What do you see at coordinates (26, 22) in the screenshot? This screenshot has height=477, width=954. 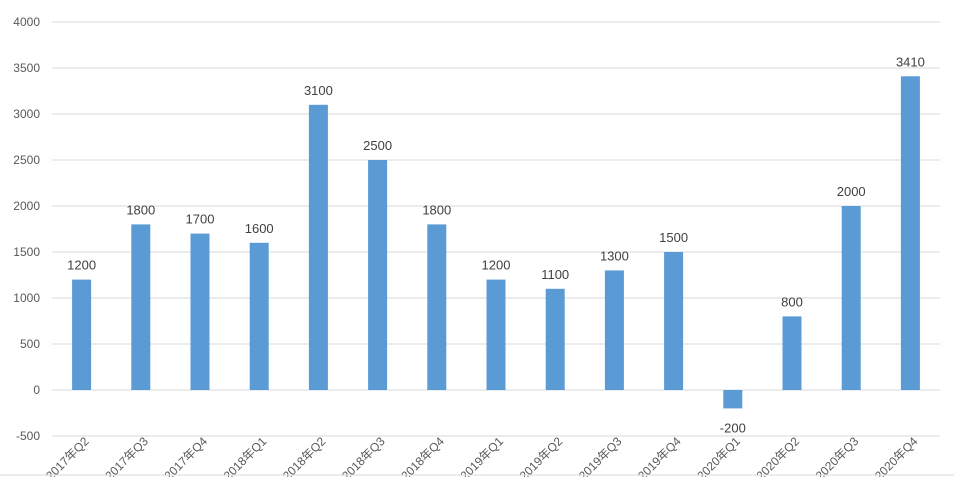 I see `y-tick-label: 4000` at bounding box center [26, 22].